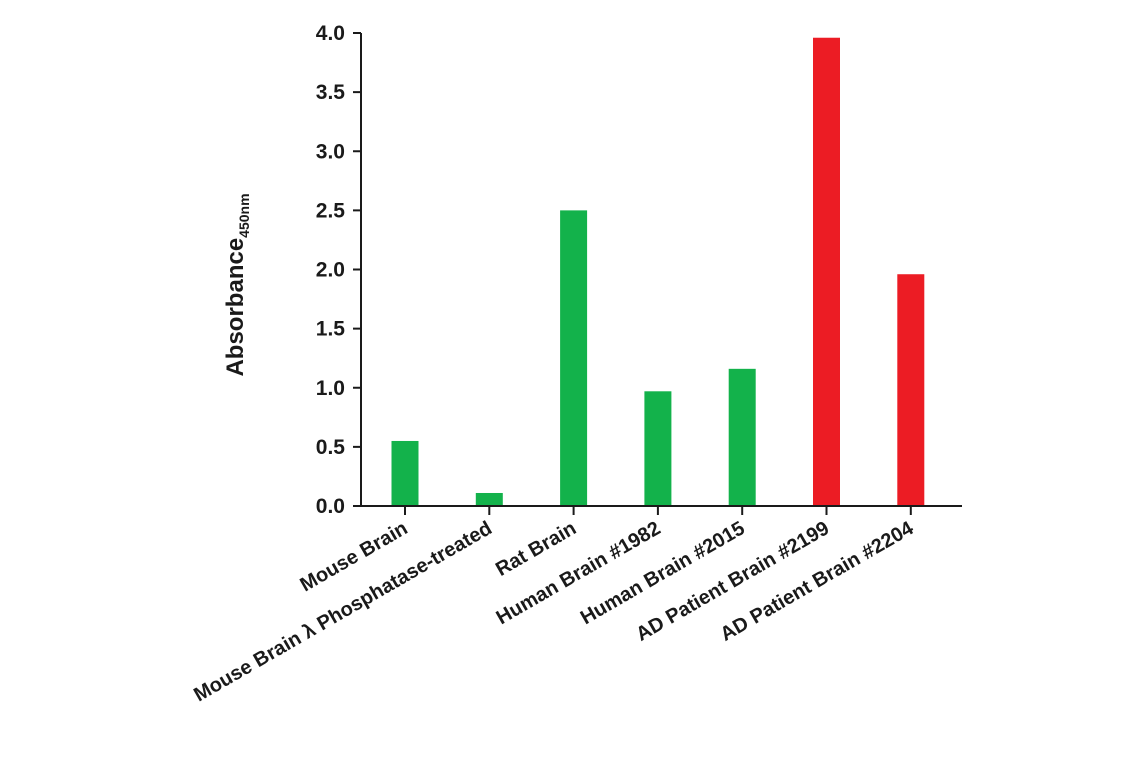 Image resolution: width=1141 pixels, height=768 pixels. Describe the element at coordinates (331, 210) in the screenshot. I see `y-tick-label: 2.5` at that location.